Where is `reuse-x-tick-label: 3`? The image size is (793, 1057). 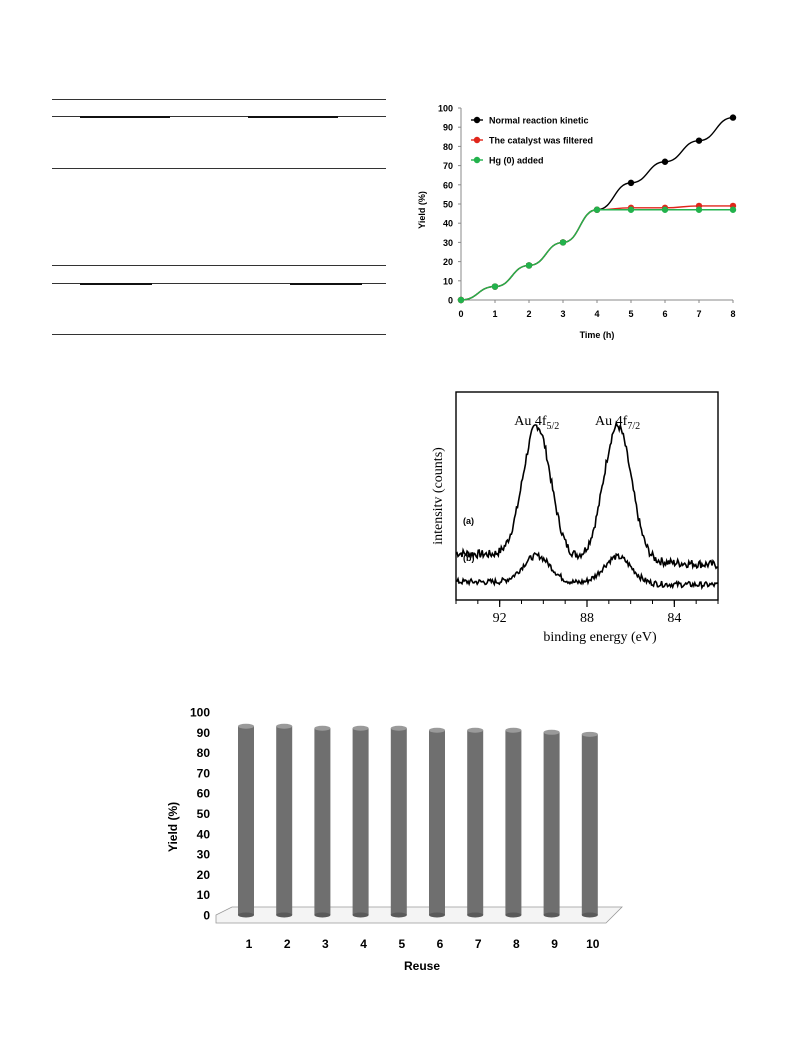
reuse-x-tick-label: 3 is located at coordinates (325, 944).